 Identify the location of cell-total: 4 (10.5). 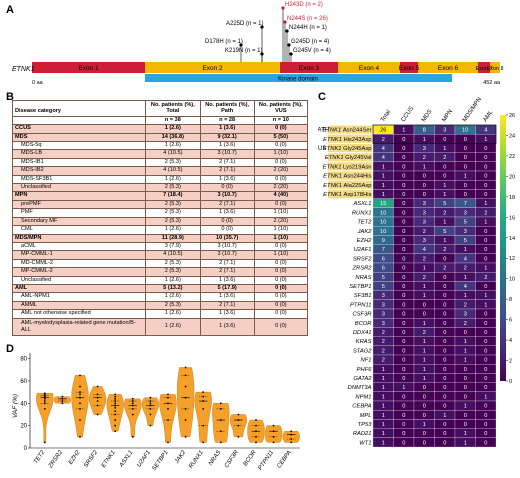
(173, 154).